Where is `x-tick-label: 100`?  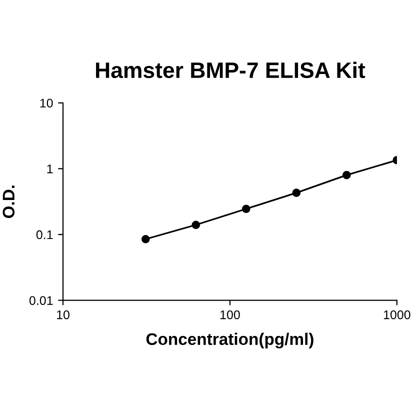
x-tick-label: 100 is located at coordinates (230, 315).